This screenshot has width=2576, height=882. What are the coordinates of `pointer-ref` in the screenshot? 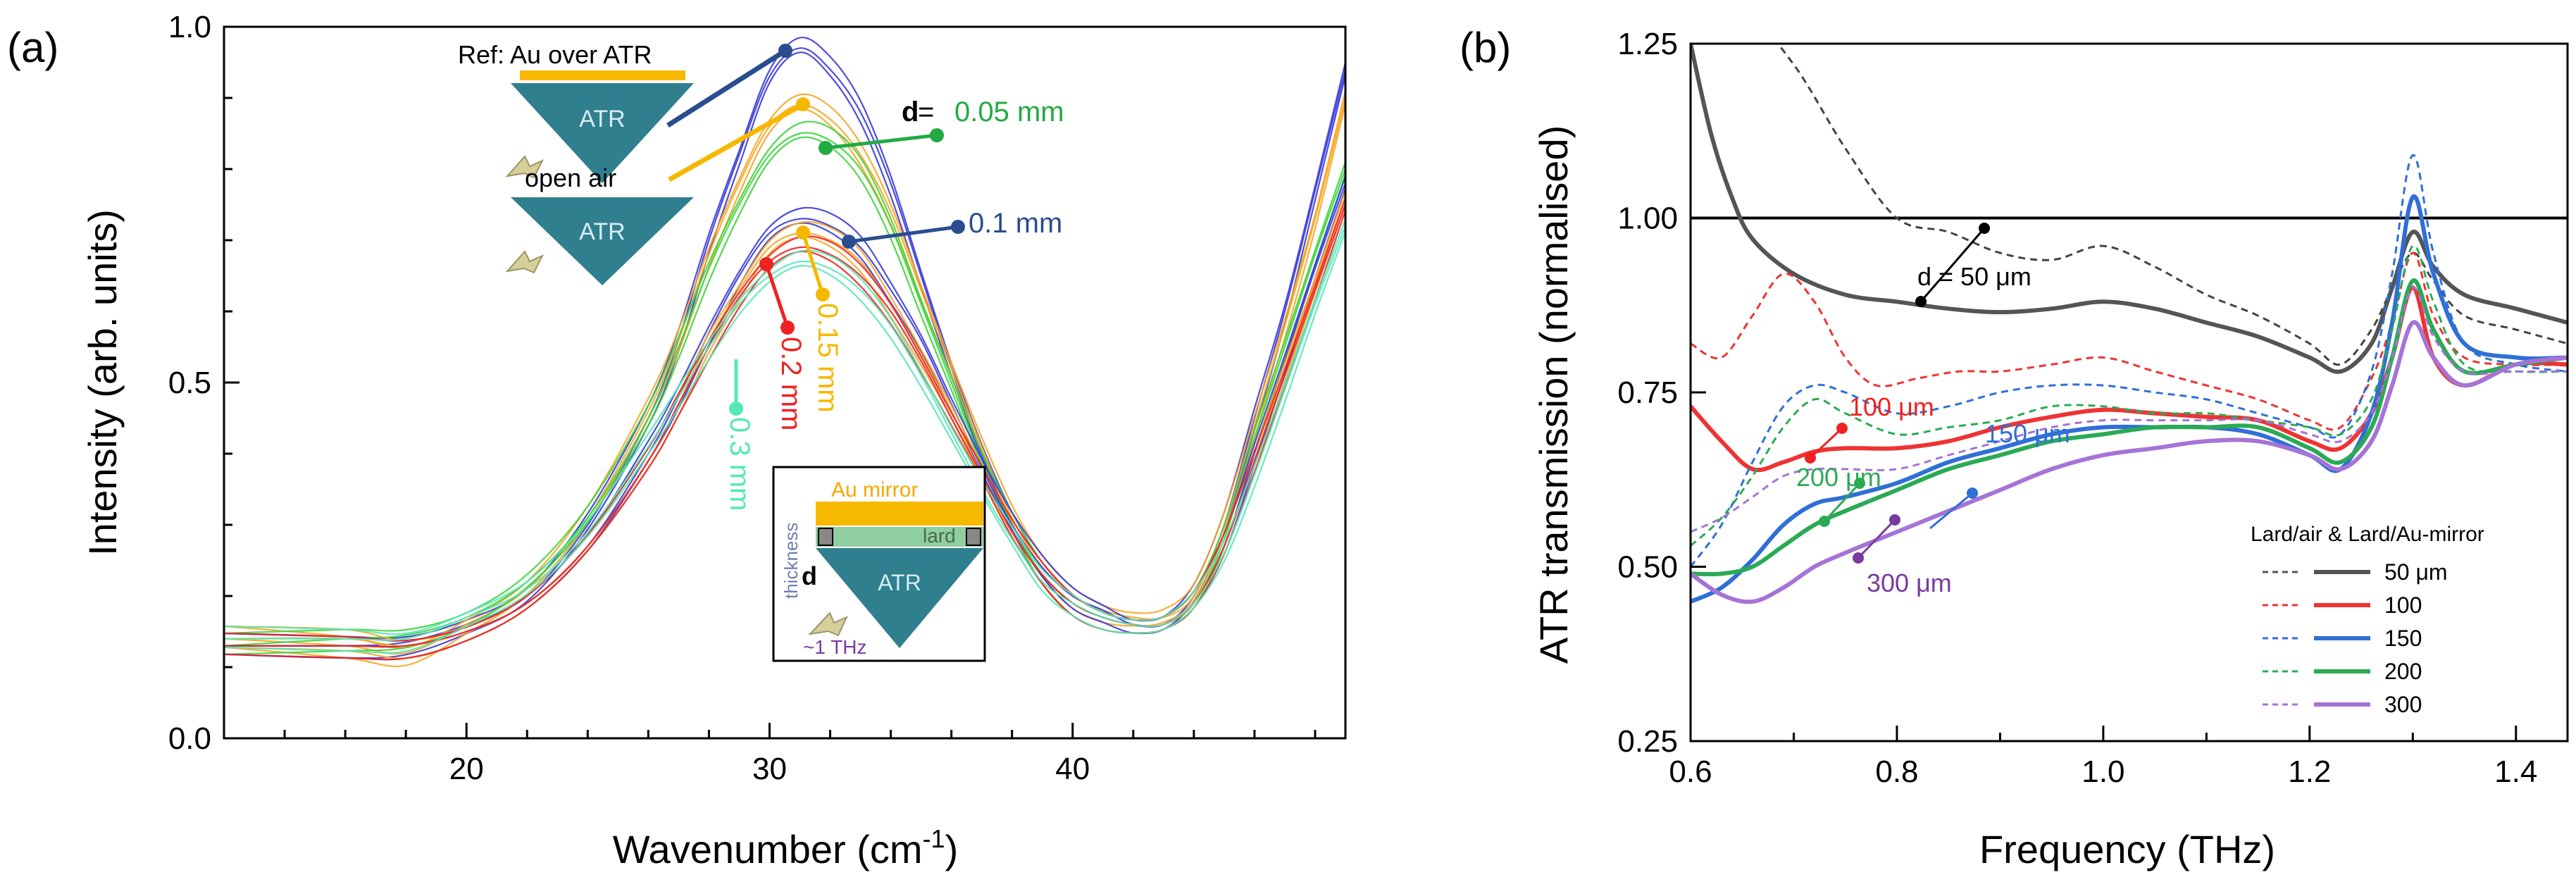 It's located at (726, 89).